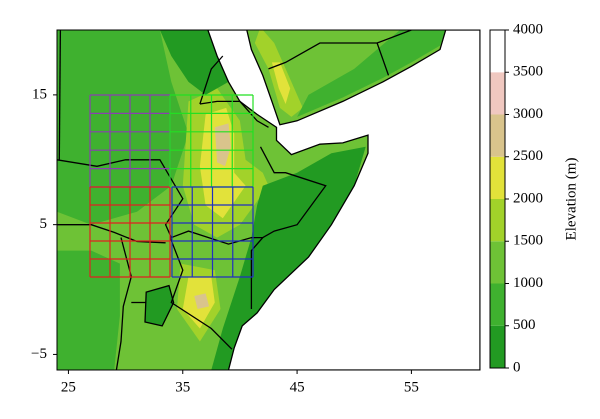  Describe the element at coordinates (528, 156) in the screenshot. I see `colorbar-tick-label: 2500` at that location.